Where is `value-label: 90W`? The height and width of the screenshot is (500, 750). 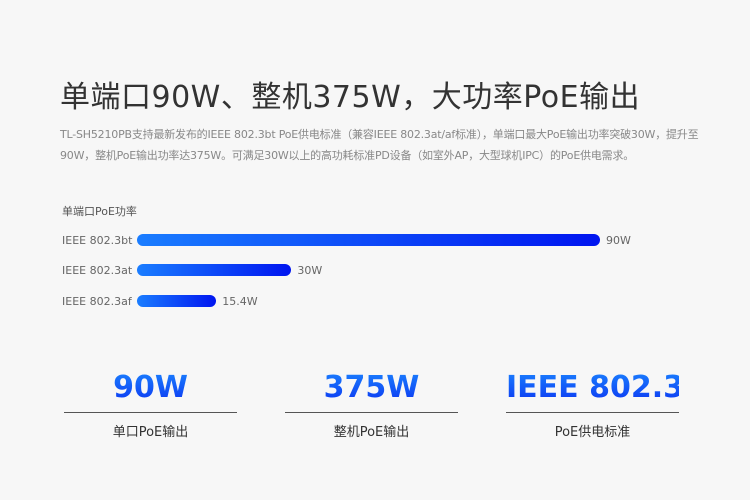
value-label: 90W is located at coordinates (618, 240).